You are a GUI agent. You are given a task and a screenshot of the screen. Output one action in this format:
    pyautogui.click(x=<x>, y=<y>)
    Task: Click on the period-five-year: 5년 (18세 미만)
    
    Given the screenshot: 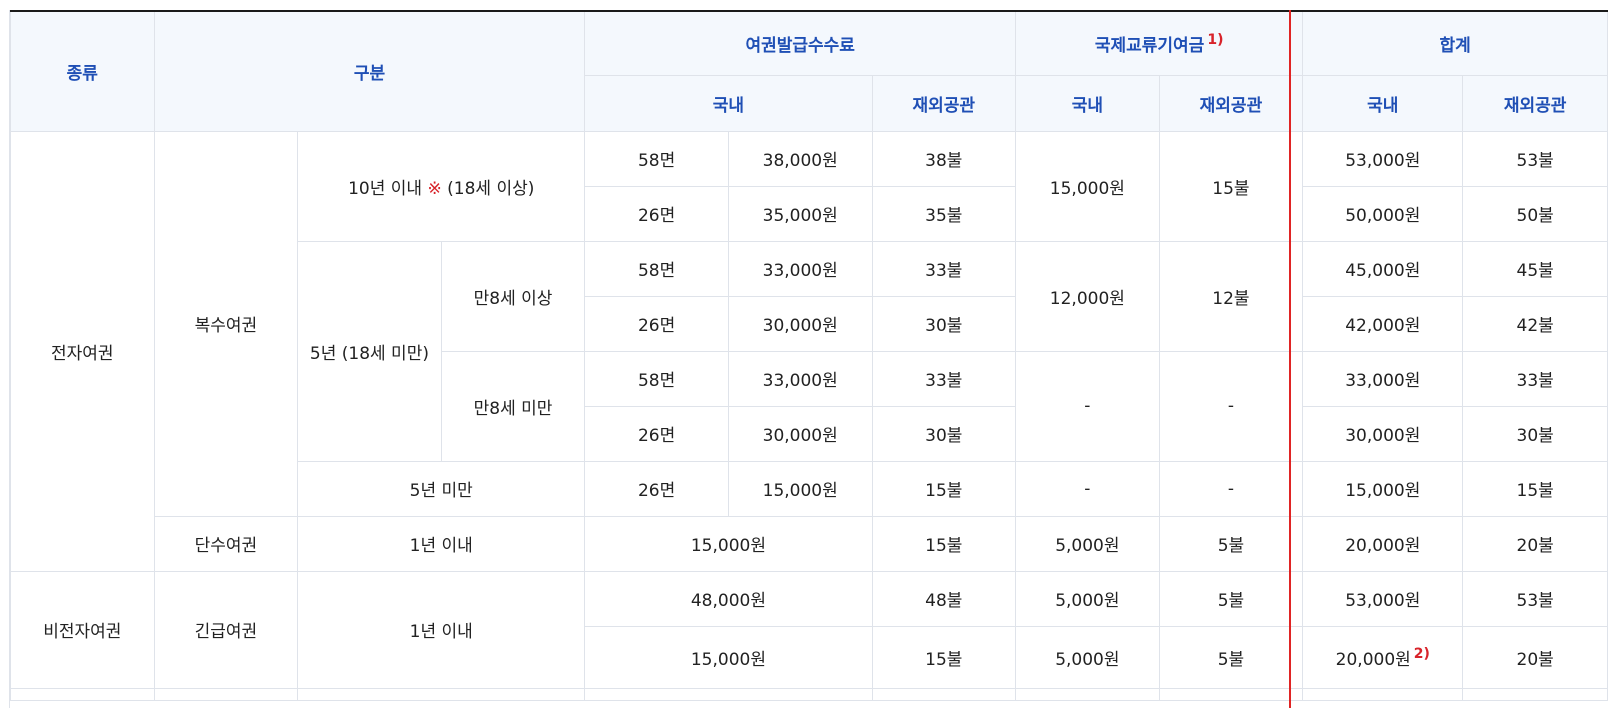 What is the action you would take?
    pyautogui.click(x=369, y=351)
    